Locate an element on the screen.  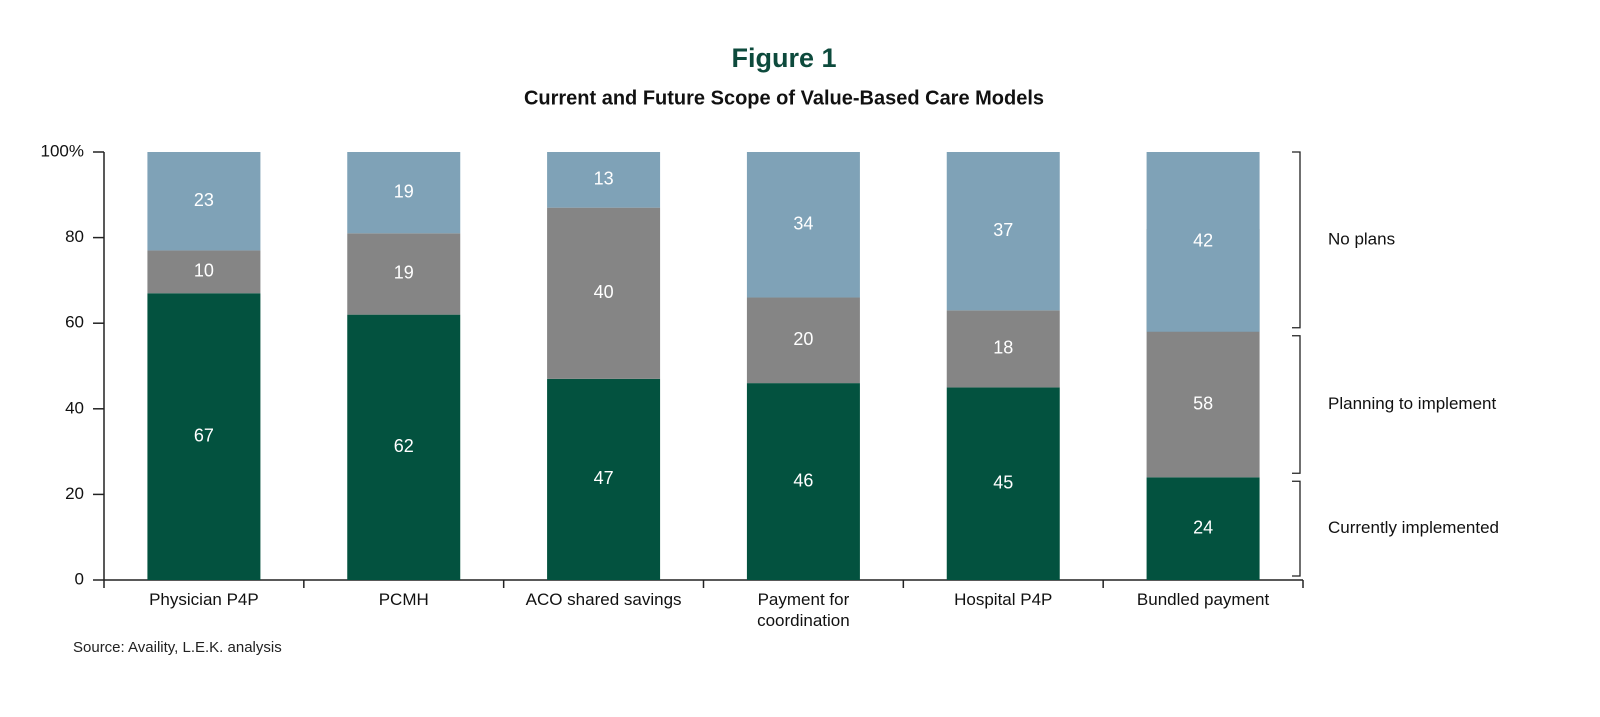
value-label: 62 is located at coordinates (404, 446).